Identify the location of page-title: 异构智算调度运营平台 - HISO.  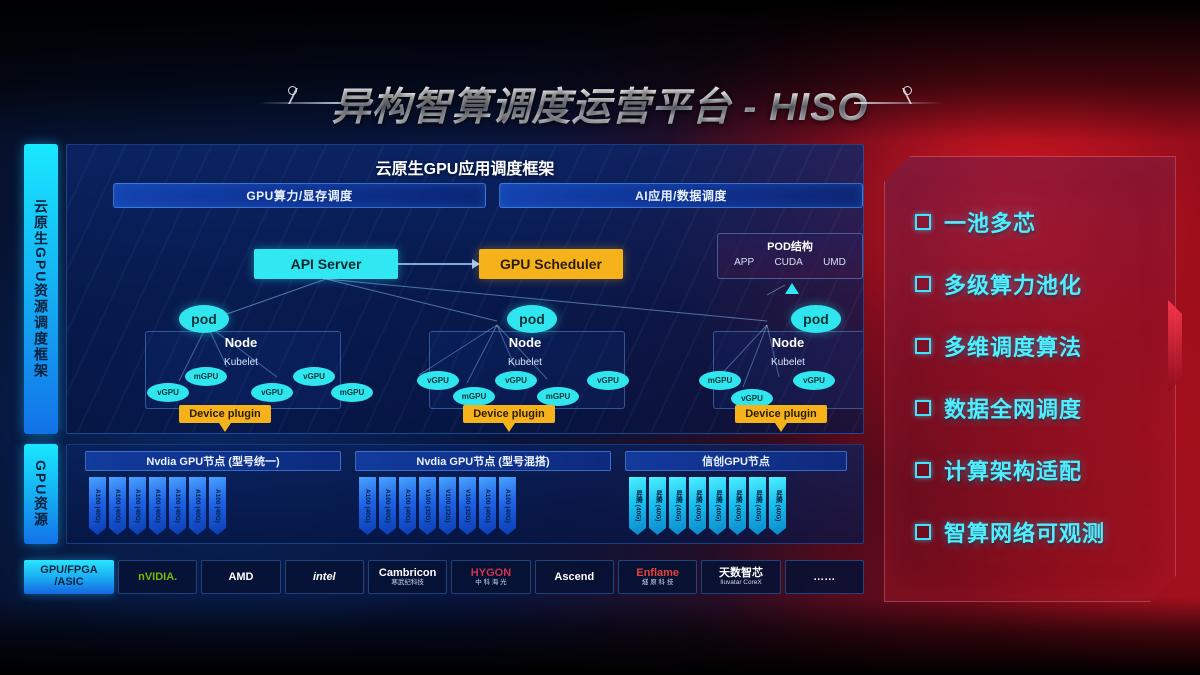
(600, 104).